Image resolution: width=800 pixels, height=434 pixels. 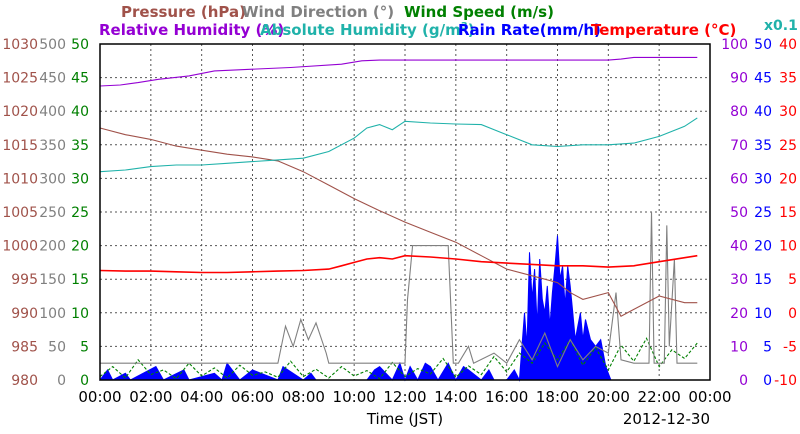 I want to click on y-tick-pressure: 990, so click(x=24, y=314).